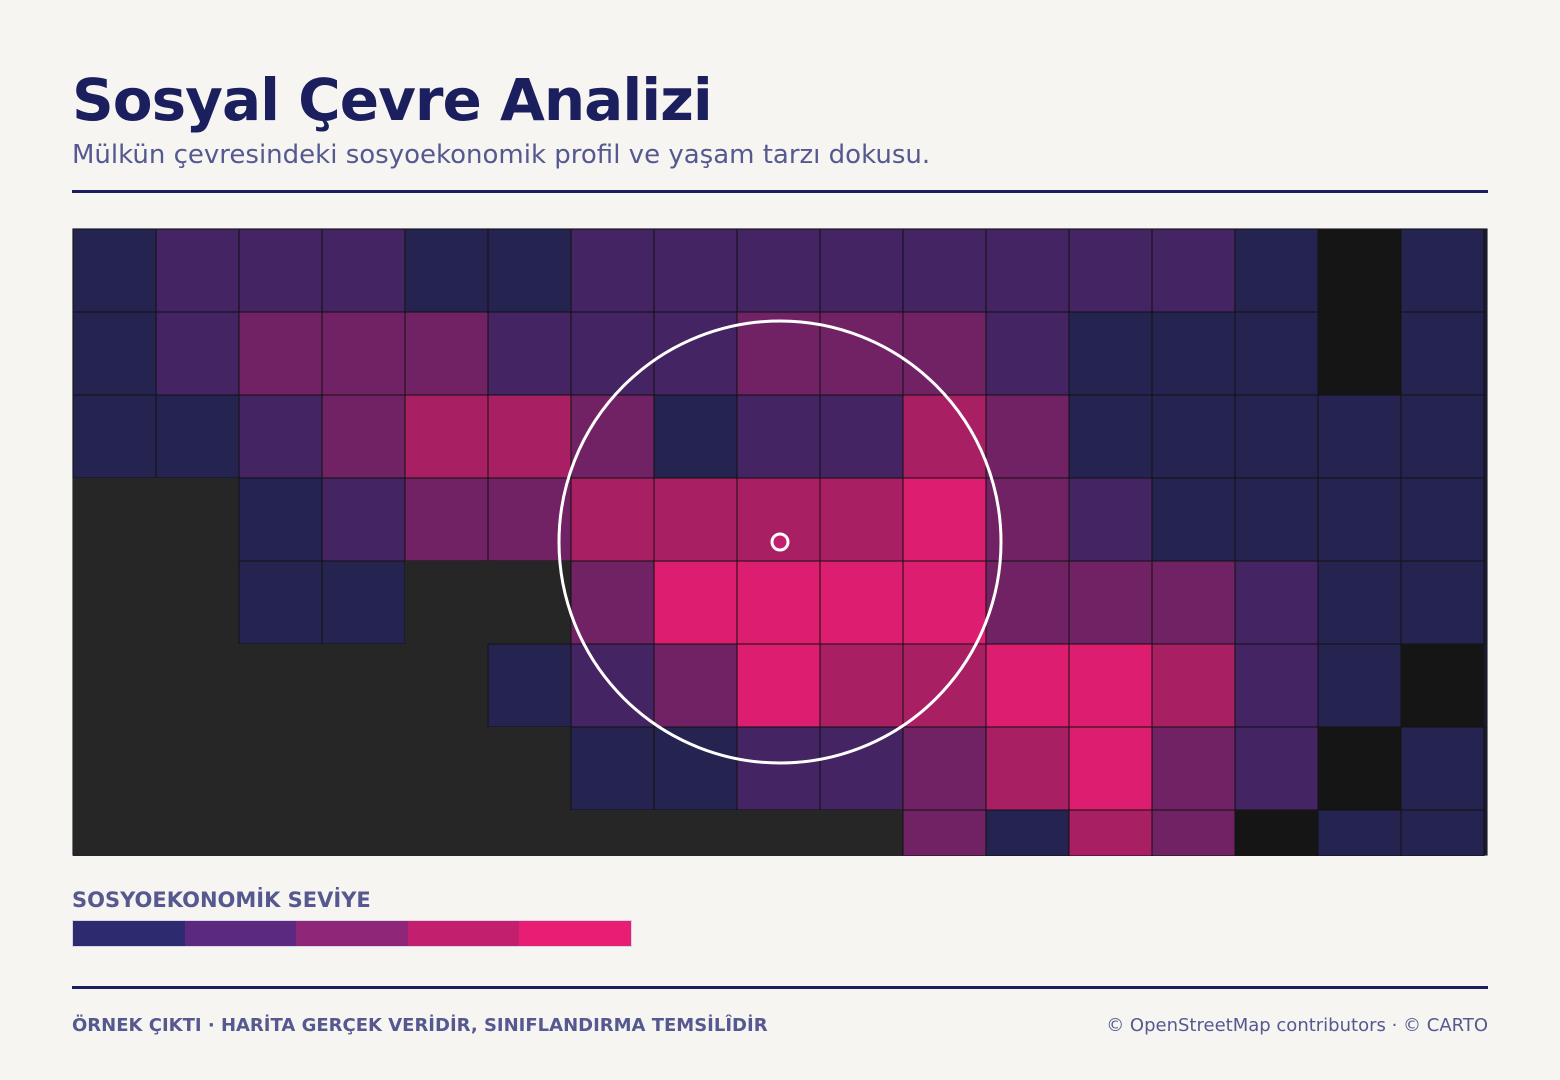 This screenshot has height=1080, width=1560. What do you see at coordinates (780, 987) in the screenshot?
I see `divider` at bounding box center [780, 987].